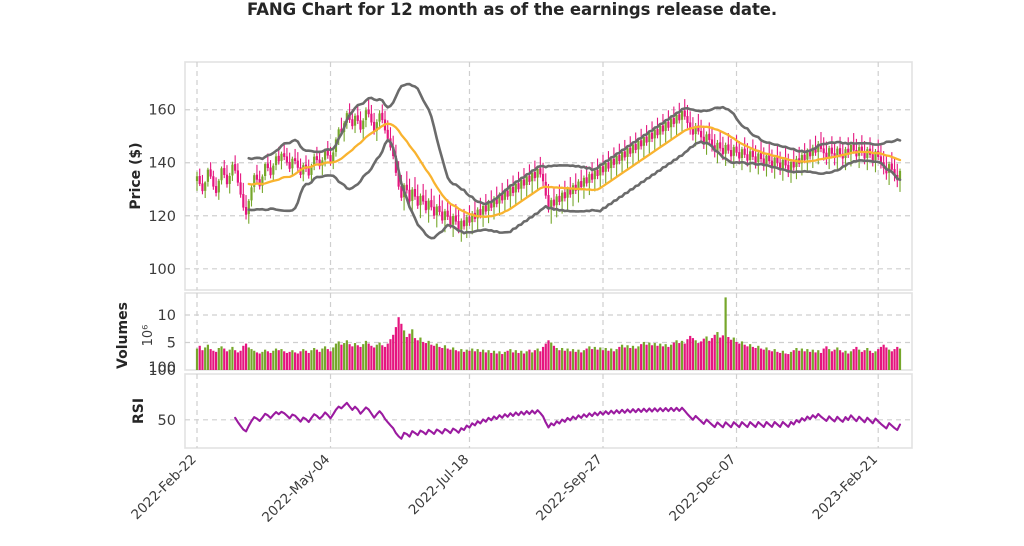 The image size is (1024, 546). I want to click on svg-text: 2022-Sep-27, so click(569, 488).